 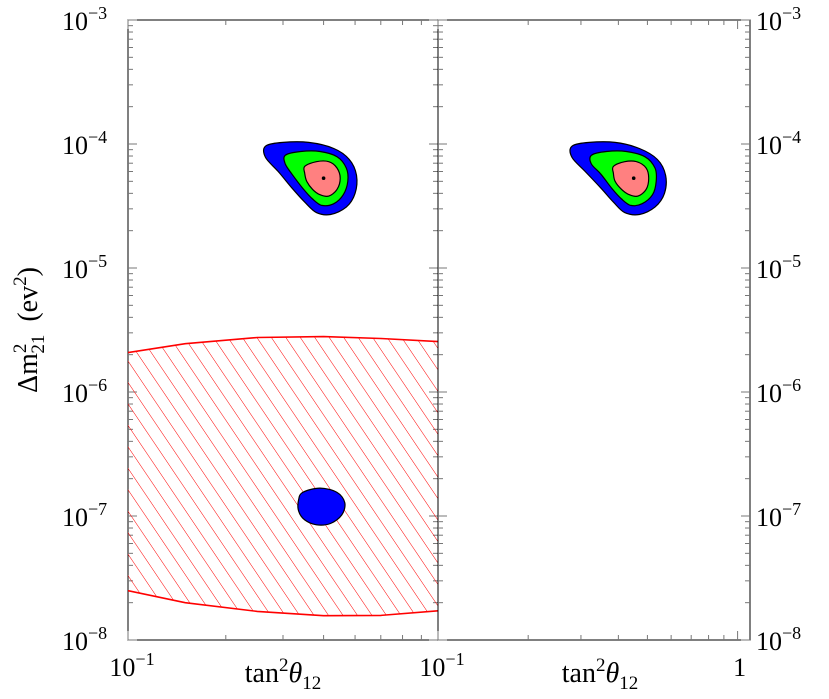 What do you see at coordinates (283, 603) in the screenshot?
I see `excluded-region-lower-boundary` at bounding box center [283, 603].